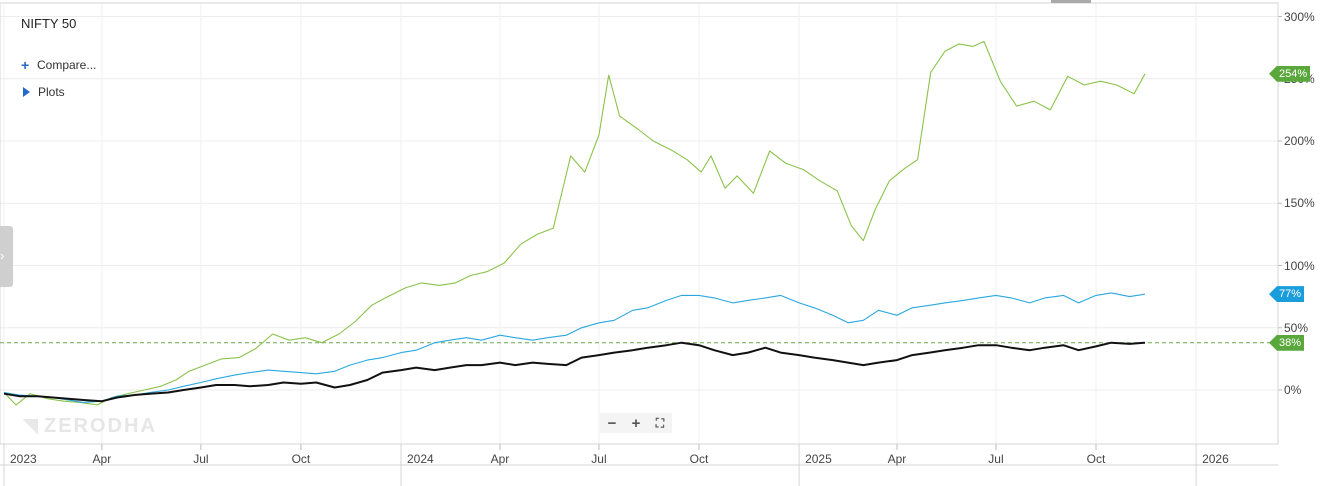  What do you see at coordinates (6, 256) in the screenshot?
I see `side-panel-toggle: ›` at bounding box center [6, 256].